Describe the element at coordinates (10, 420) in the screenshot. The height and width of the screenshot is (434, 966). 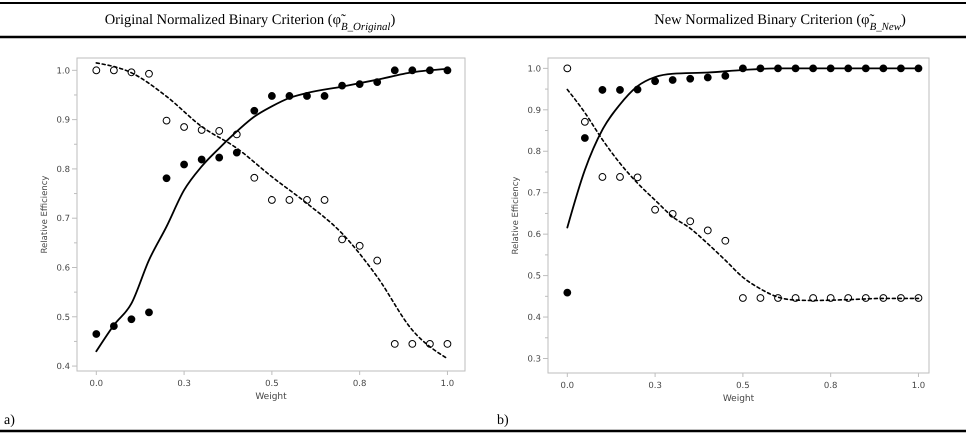
I see `text: a)` at that location.